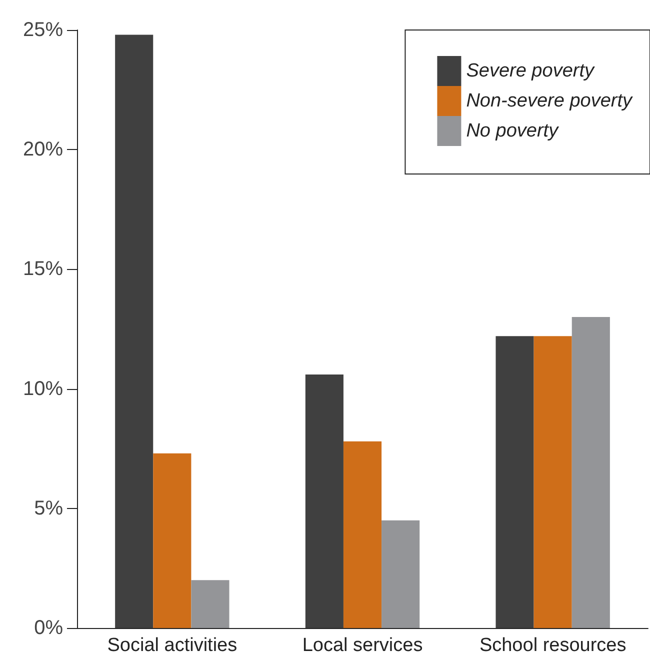 The height and width of the screenshot is (662, 650). What do you see at coordinates (531, 71) in the screenshot?
I see `legend-label: Severe poverty` at bounding box center [531, 71].